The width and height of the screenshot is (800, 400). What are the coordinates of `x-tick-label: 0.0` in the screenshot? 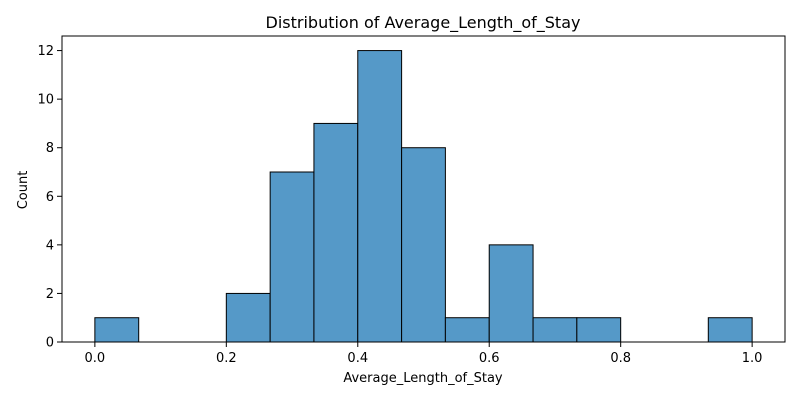 It's located at (95, 358).